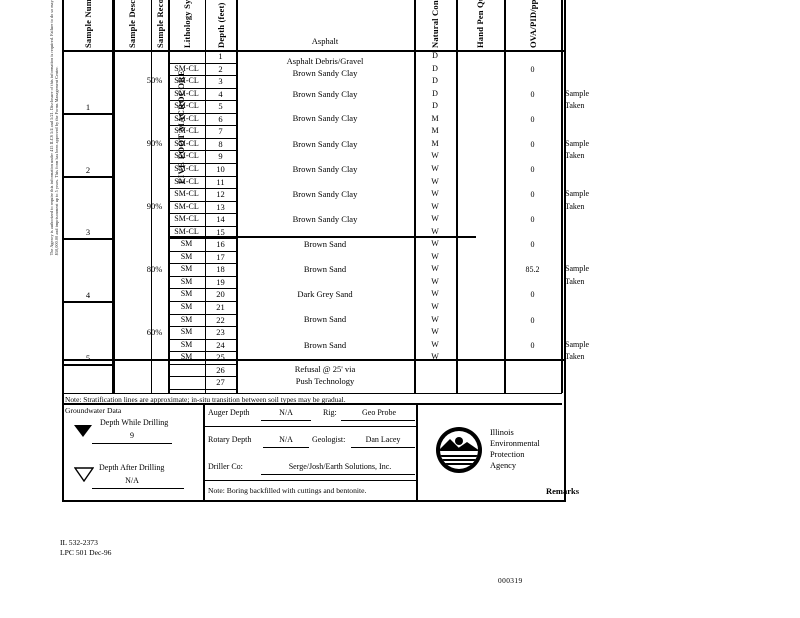  I want to click on auger-depth-value: N/A, so click(286, 412).